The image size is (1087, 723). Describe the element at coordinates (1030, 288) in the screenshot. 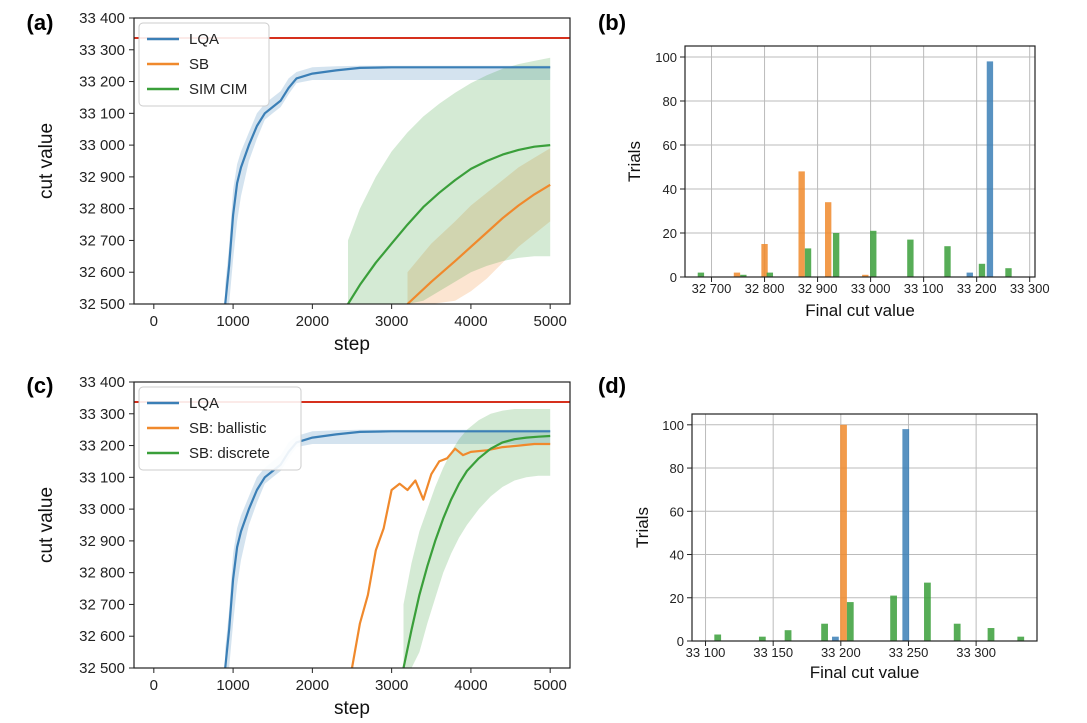

I see `x-tick-label: 33 300` at that location.